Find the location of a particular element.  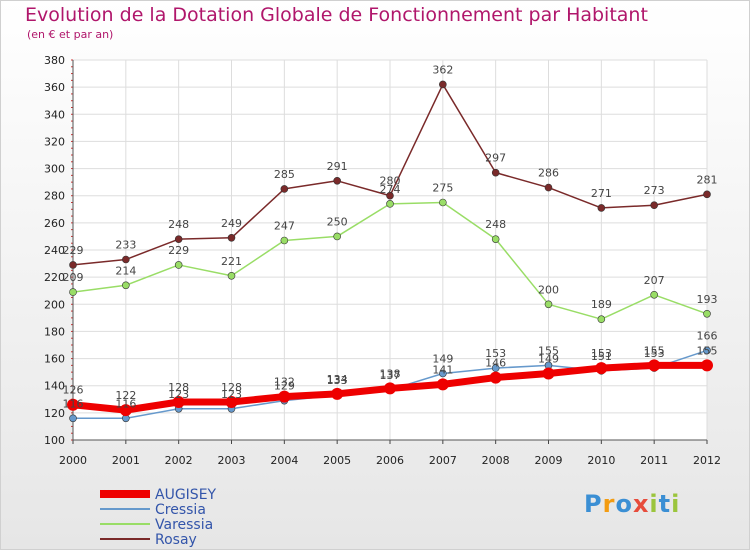

data-label-augisey: 153 is located at coordinates (601, 353).